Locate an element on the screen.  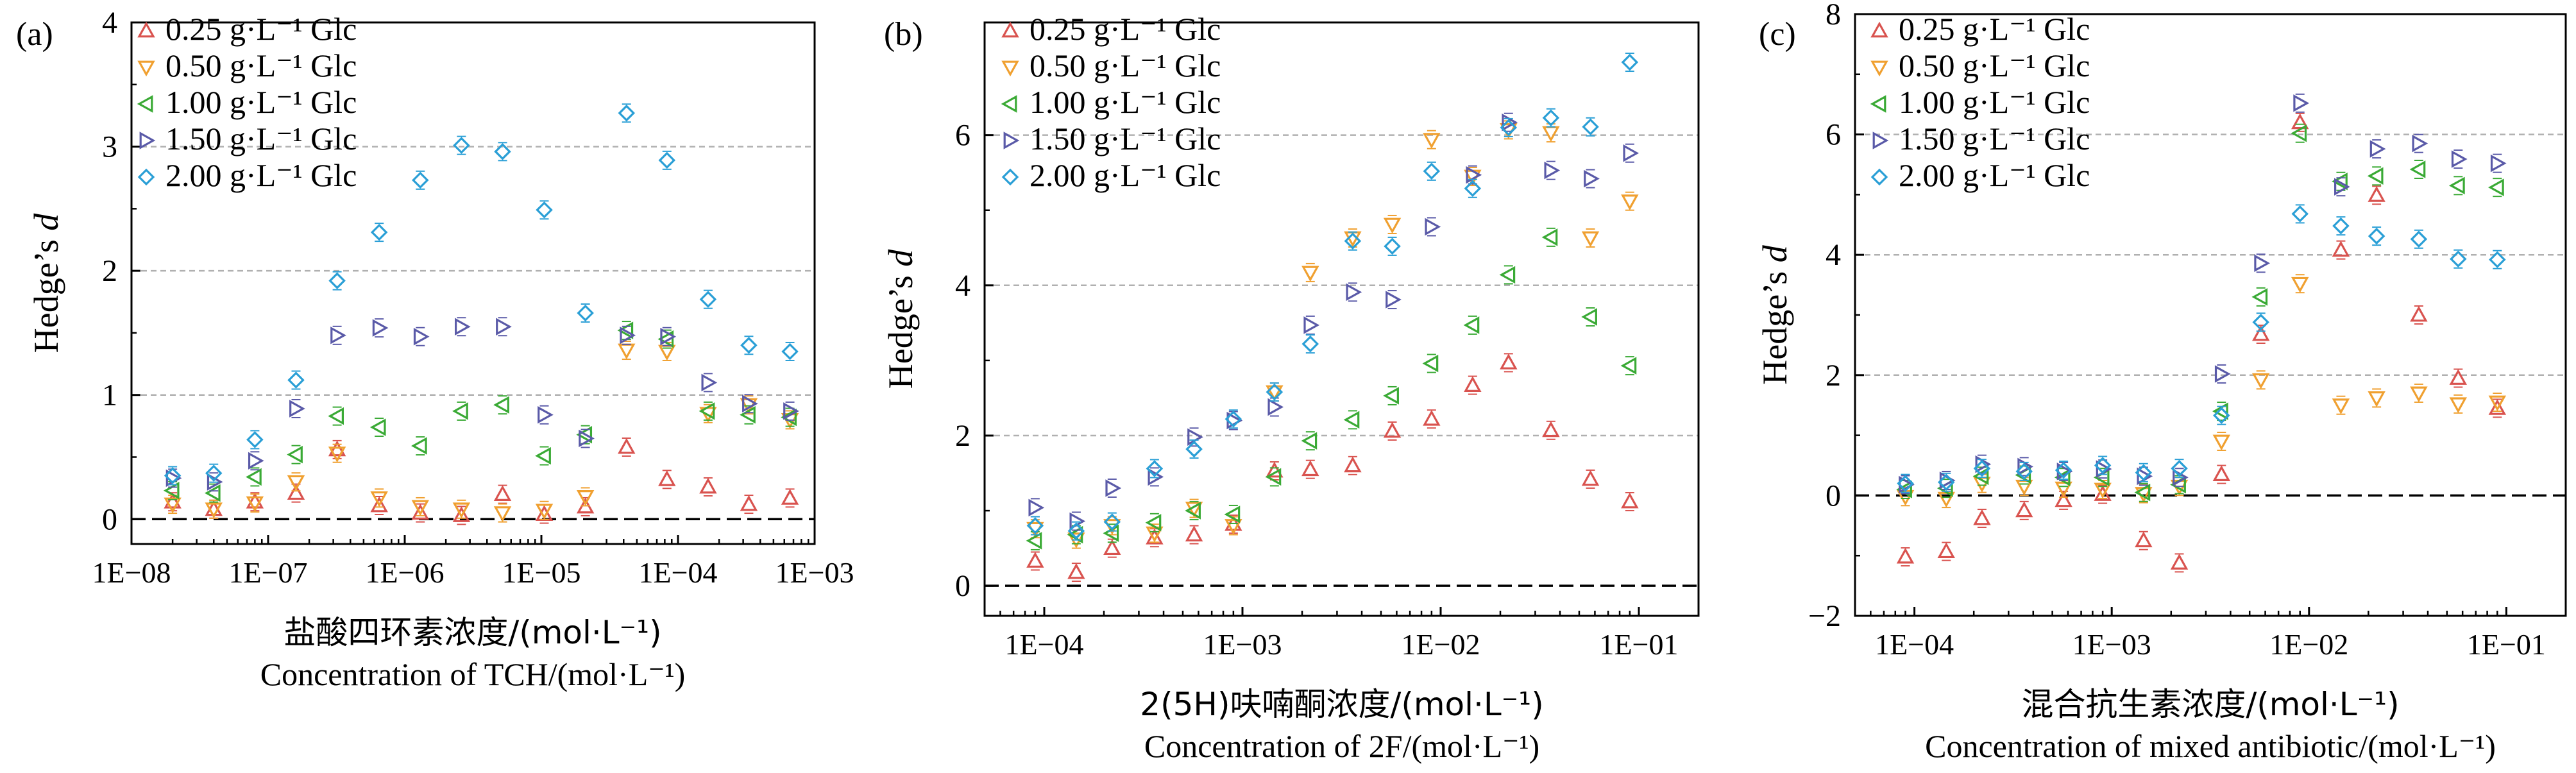
x-axis-label-cn: 混合抗生素浓度/(mol·L⁻¹) is located at coordinates (2210, 704).